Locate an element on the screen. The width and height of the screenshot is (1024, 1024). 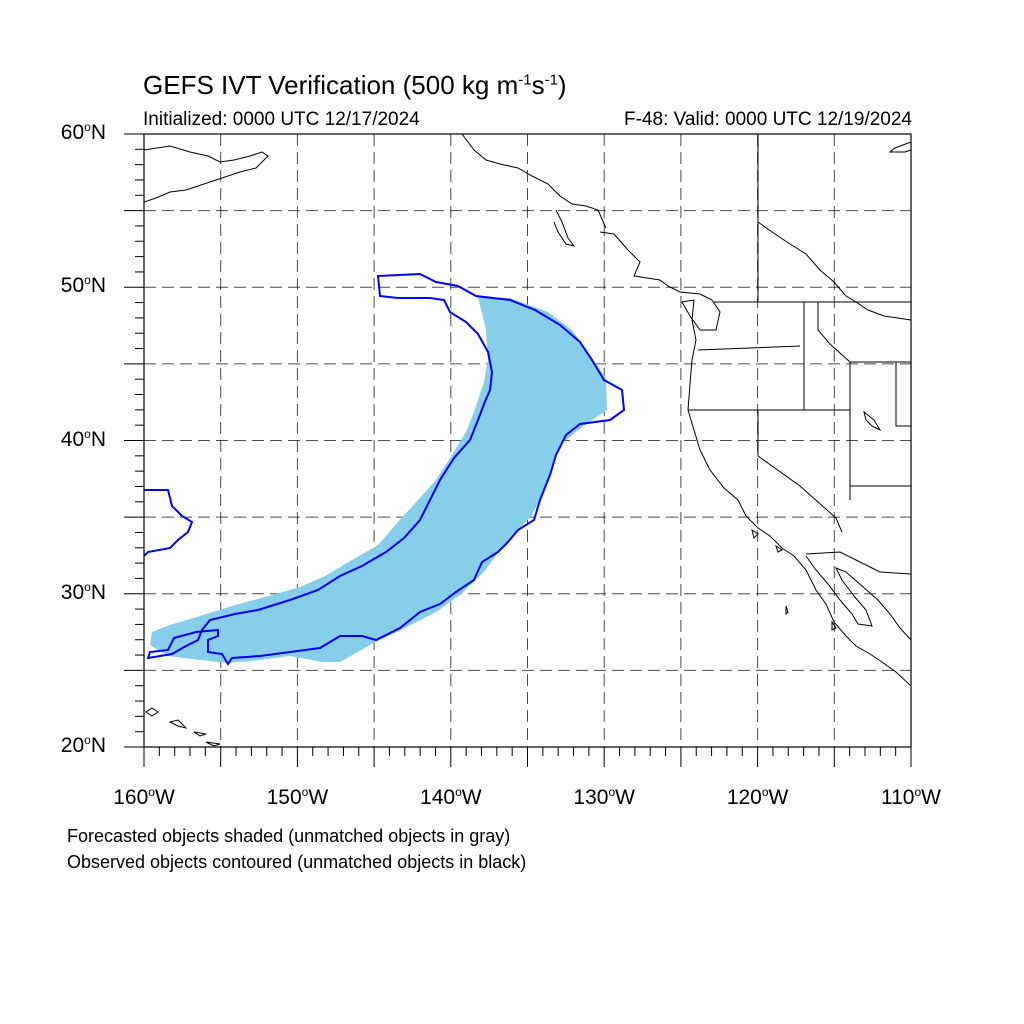
title-close-paren: ) is located at coordinates (562, 85).